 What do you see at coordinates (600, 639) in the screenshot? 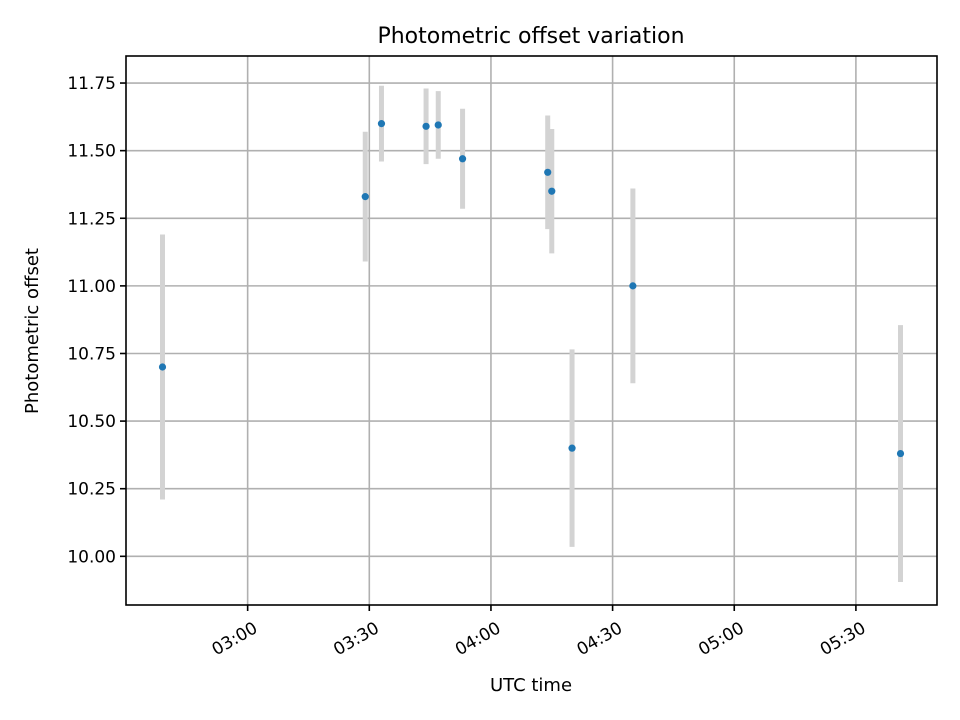
I see `x-tick-label: 04:30` at bounding box center [600, 639].